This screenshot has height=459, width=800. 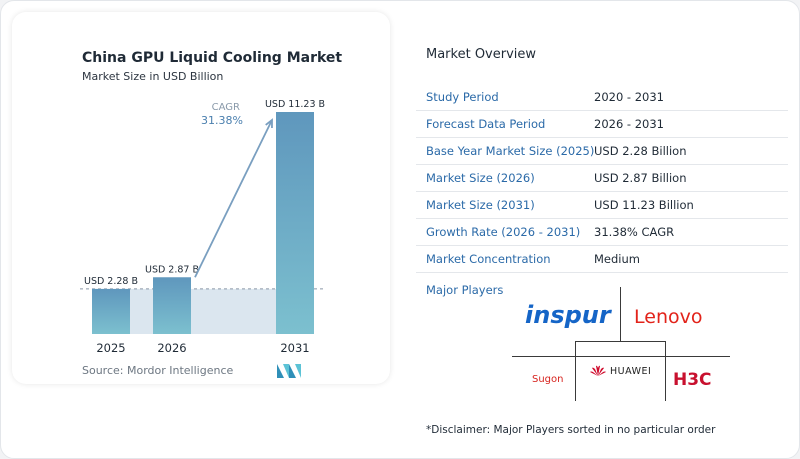 What do you see at coordinates (465, 290) in the screenshot?
I see `major-players-title: Major Players` at bounding box center [465, 290].